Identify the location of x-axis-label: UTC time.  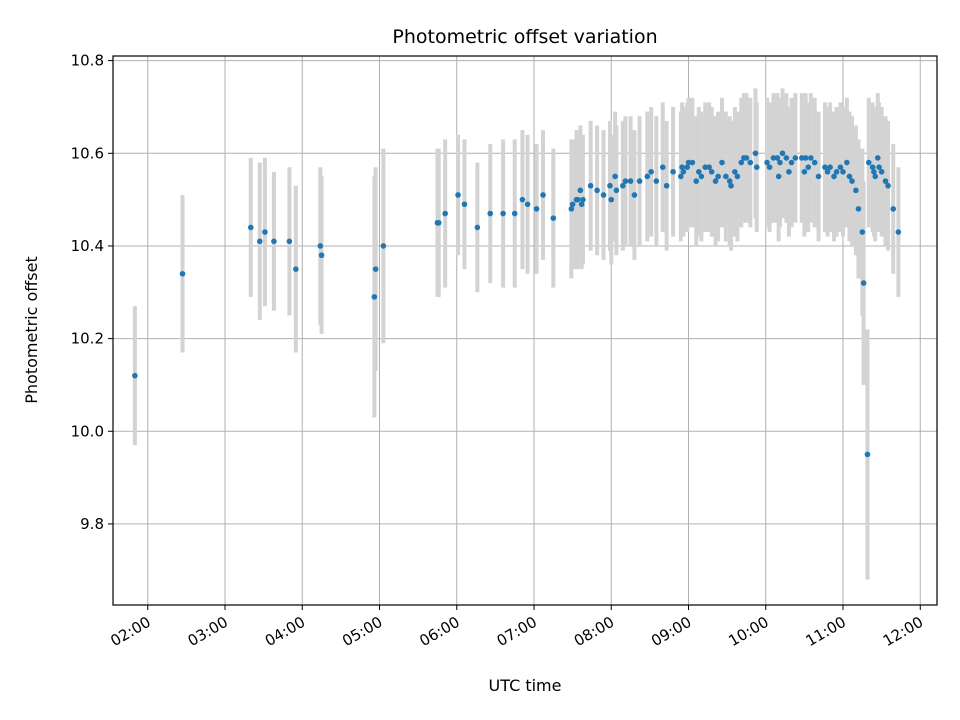
(525, 685).